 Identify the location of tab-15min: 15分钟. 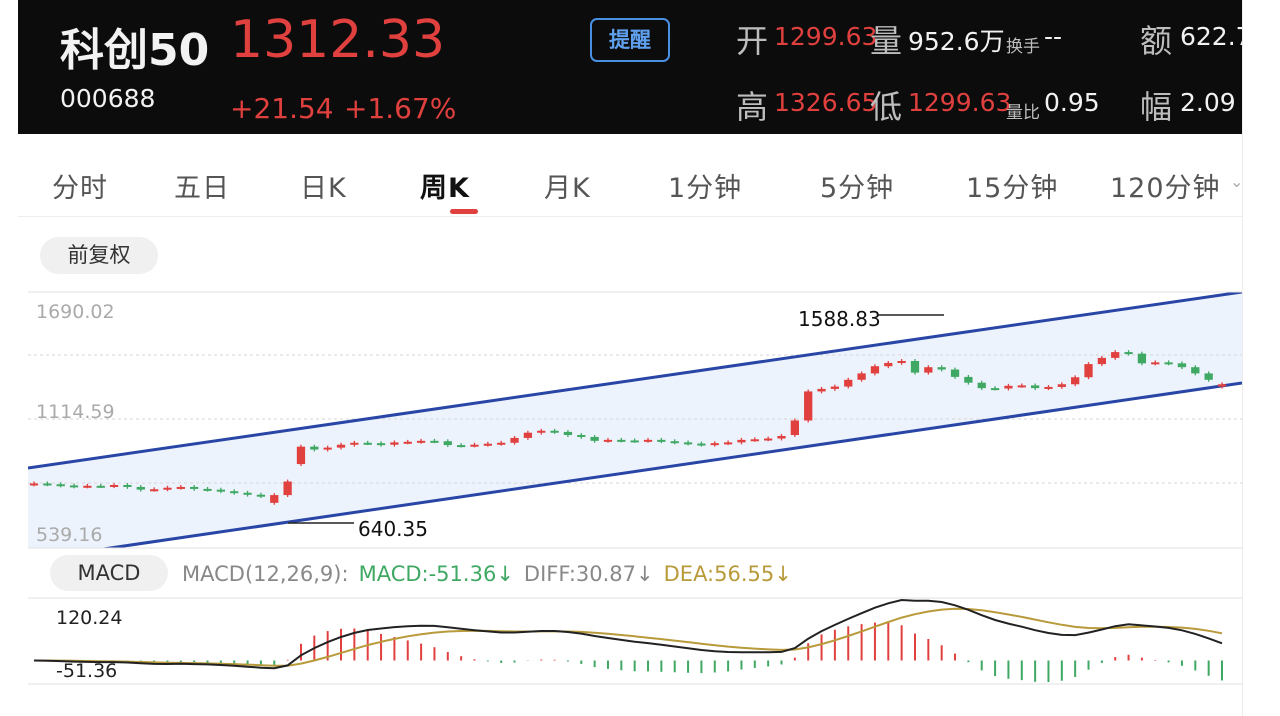
(1012, 188).